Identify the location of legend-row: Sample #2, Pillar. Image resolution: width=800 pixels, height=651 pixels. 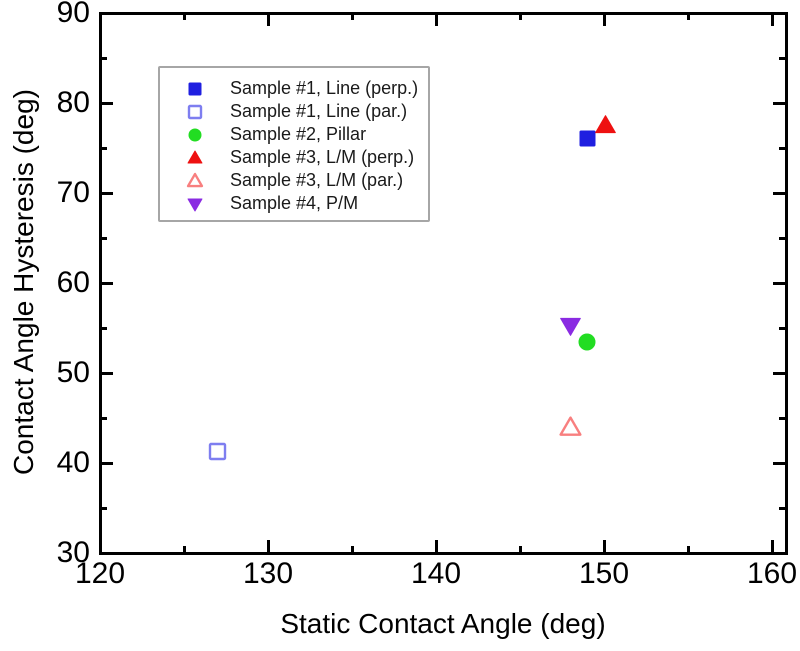
(294, 134).